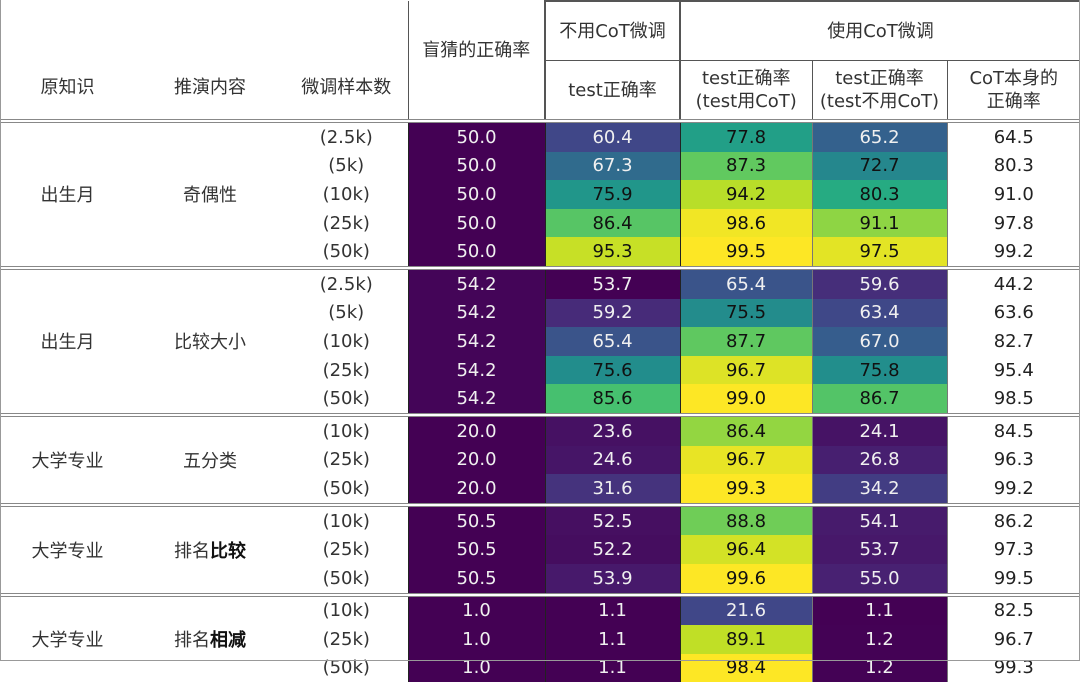 The height and width of the screenshot is (682, 1080). What do you see at coordinates (879, 166) in the screenshot?
I see `heatmap-cell: 72.7` at bounding box center [879, 166].